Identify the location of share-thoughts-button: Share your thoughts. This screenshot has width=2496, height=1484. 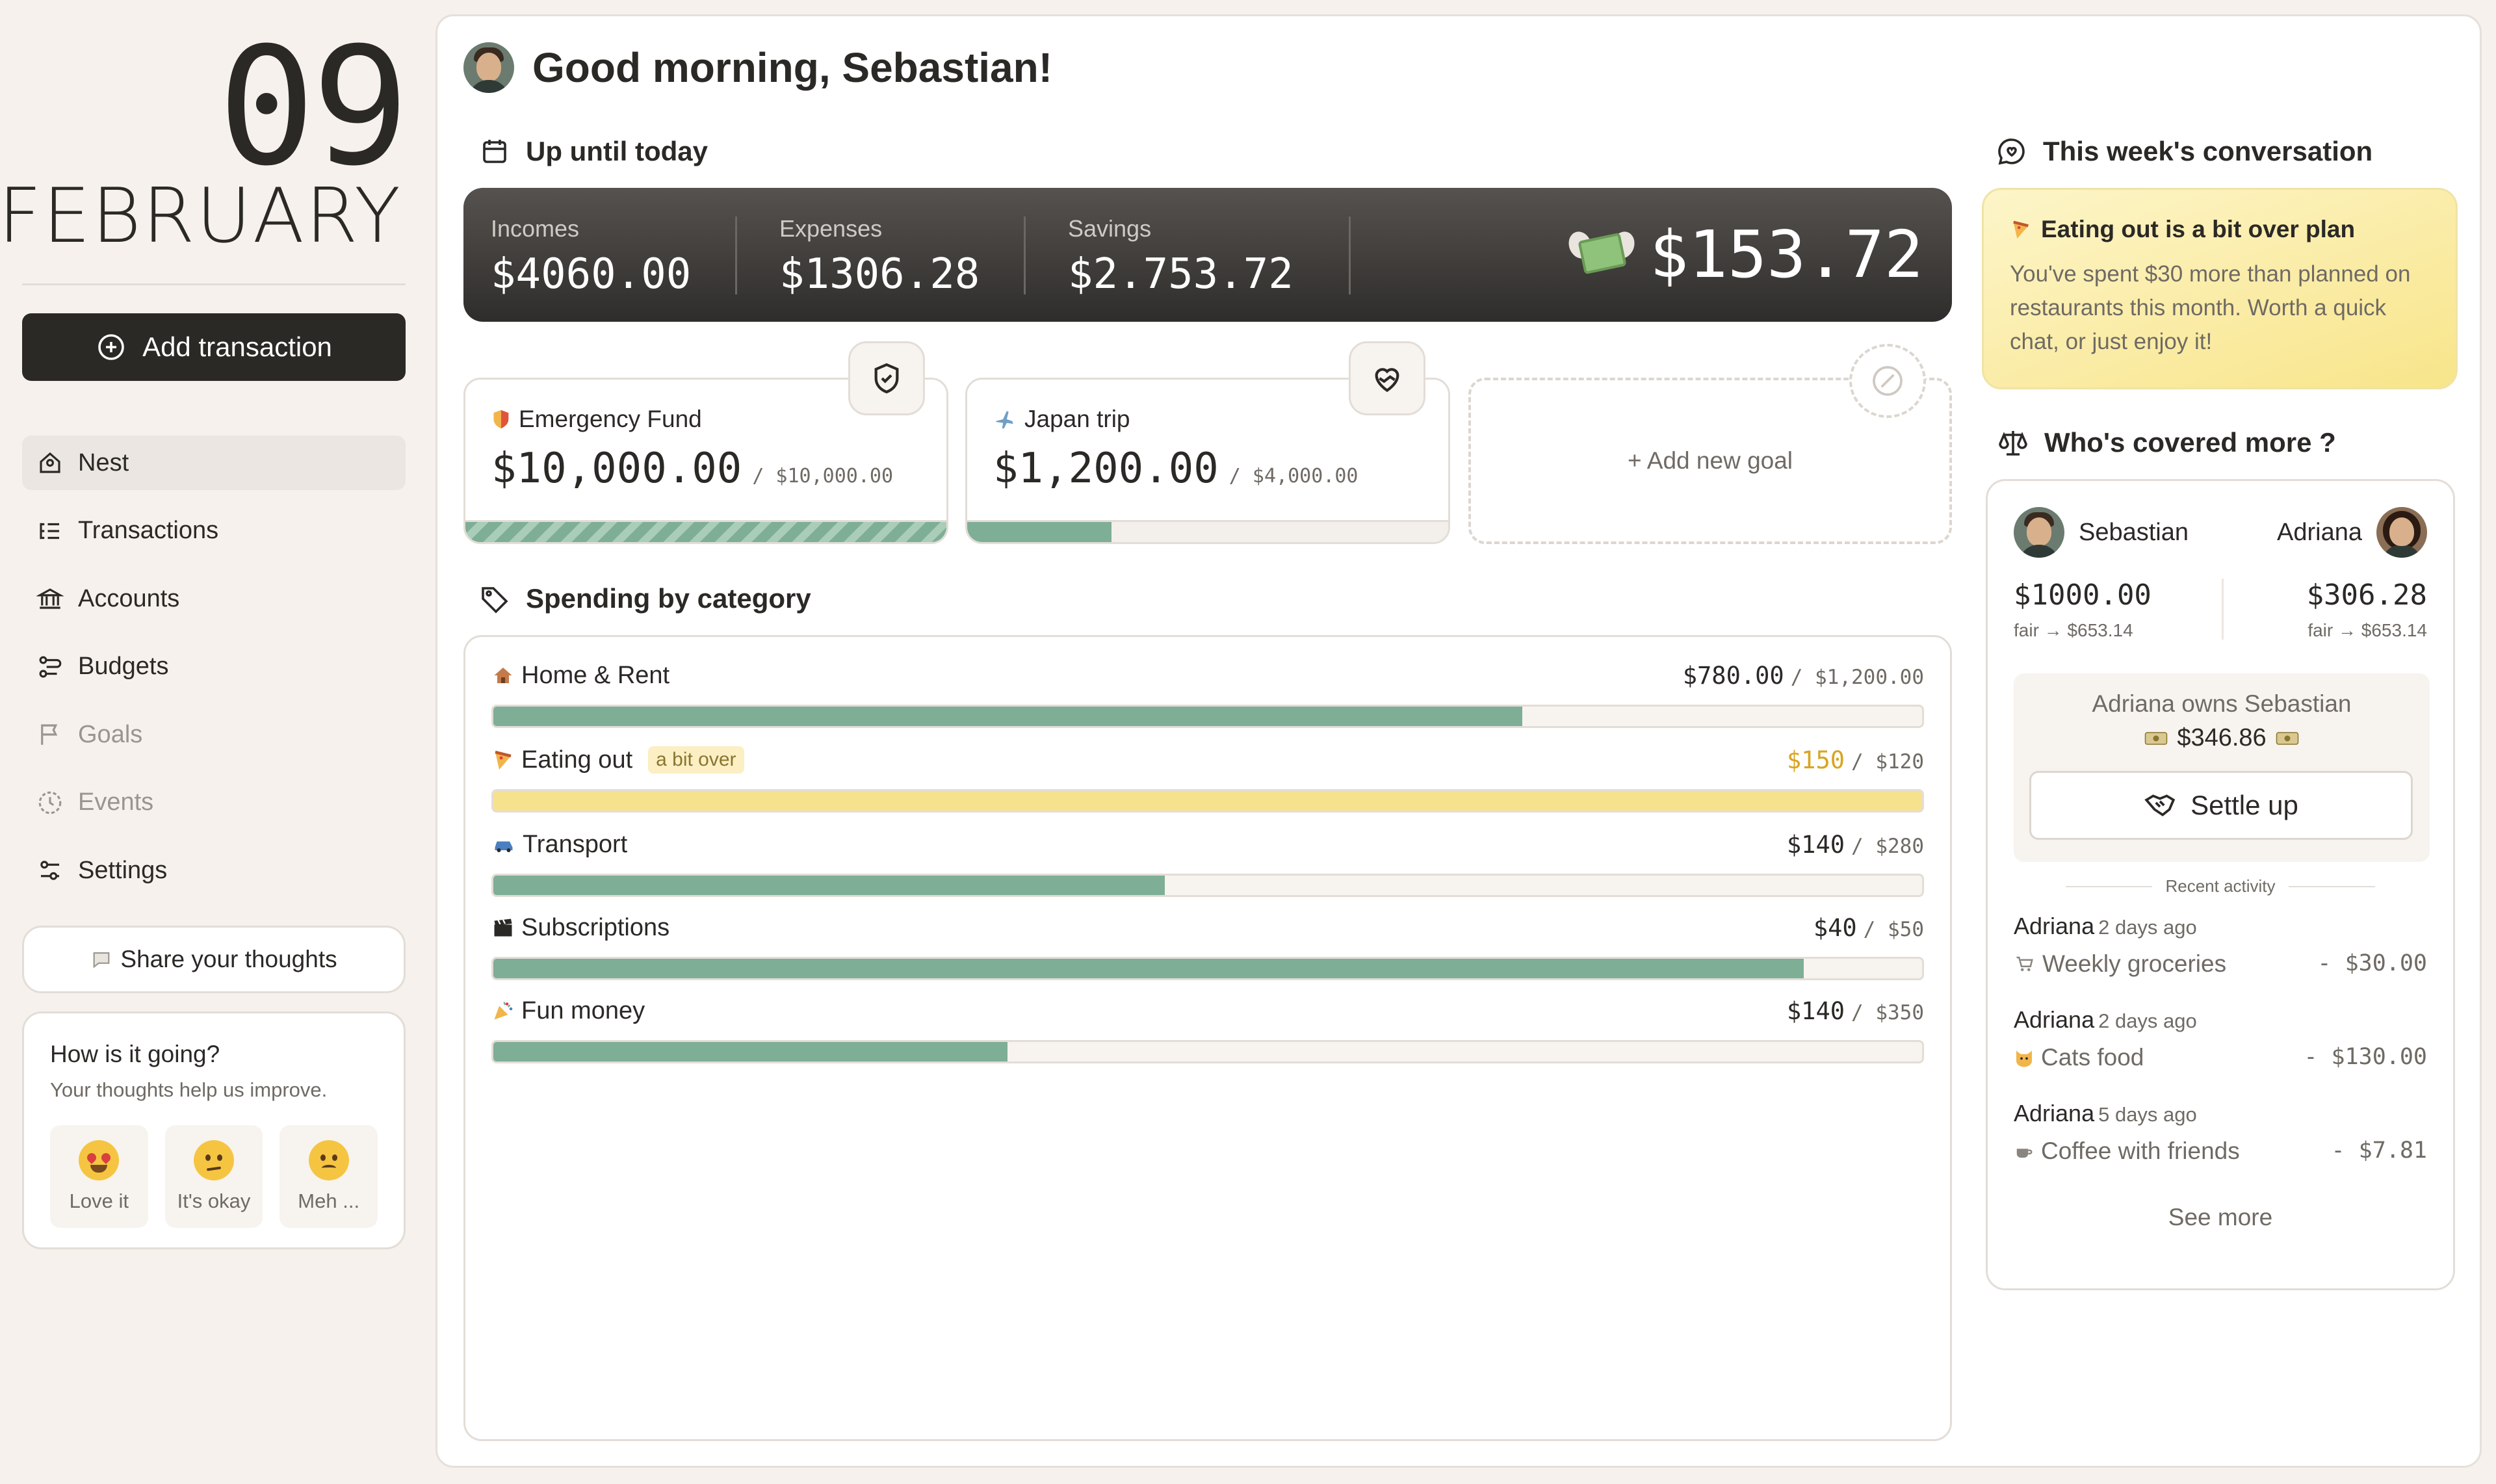
(214, 960).